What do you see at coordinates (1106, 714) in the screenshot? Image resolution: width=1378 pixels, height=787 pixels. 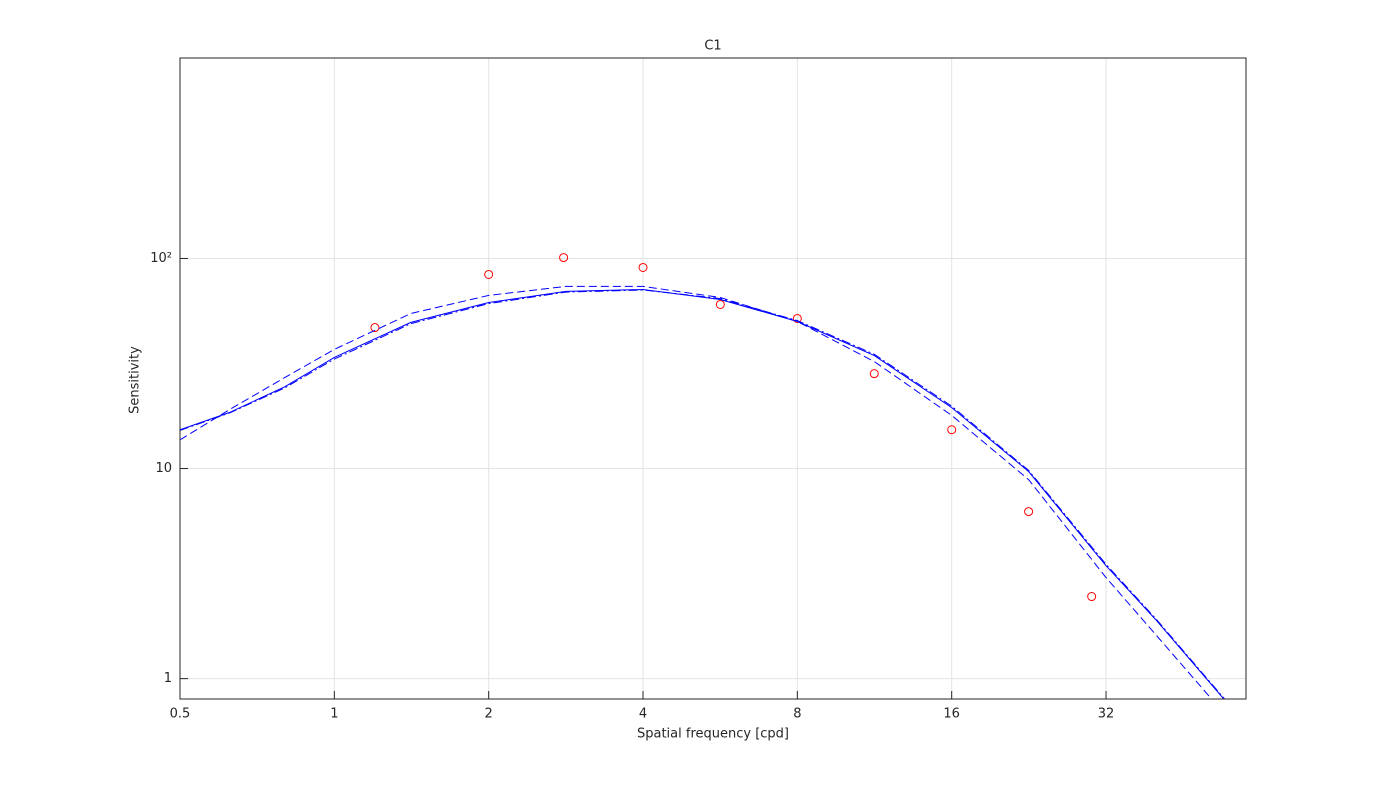 I see `x-tick-label: 32` at bounding box center [1106, 714].